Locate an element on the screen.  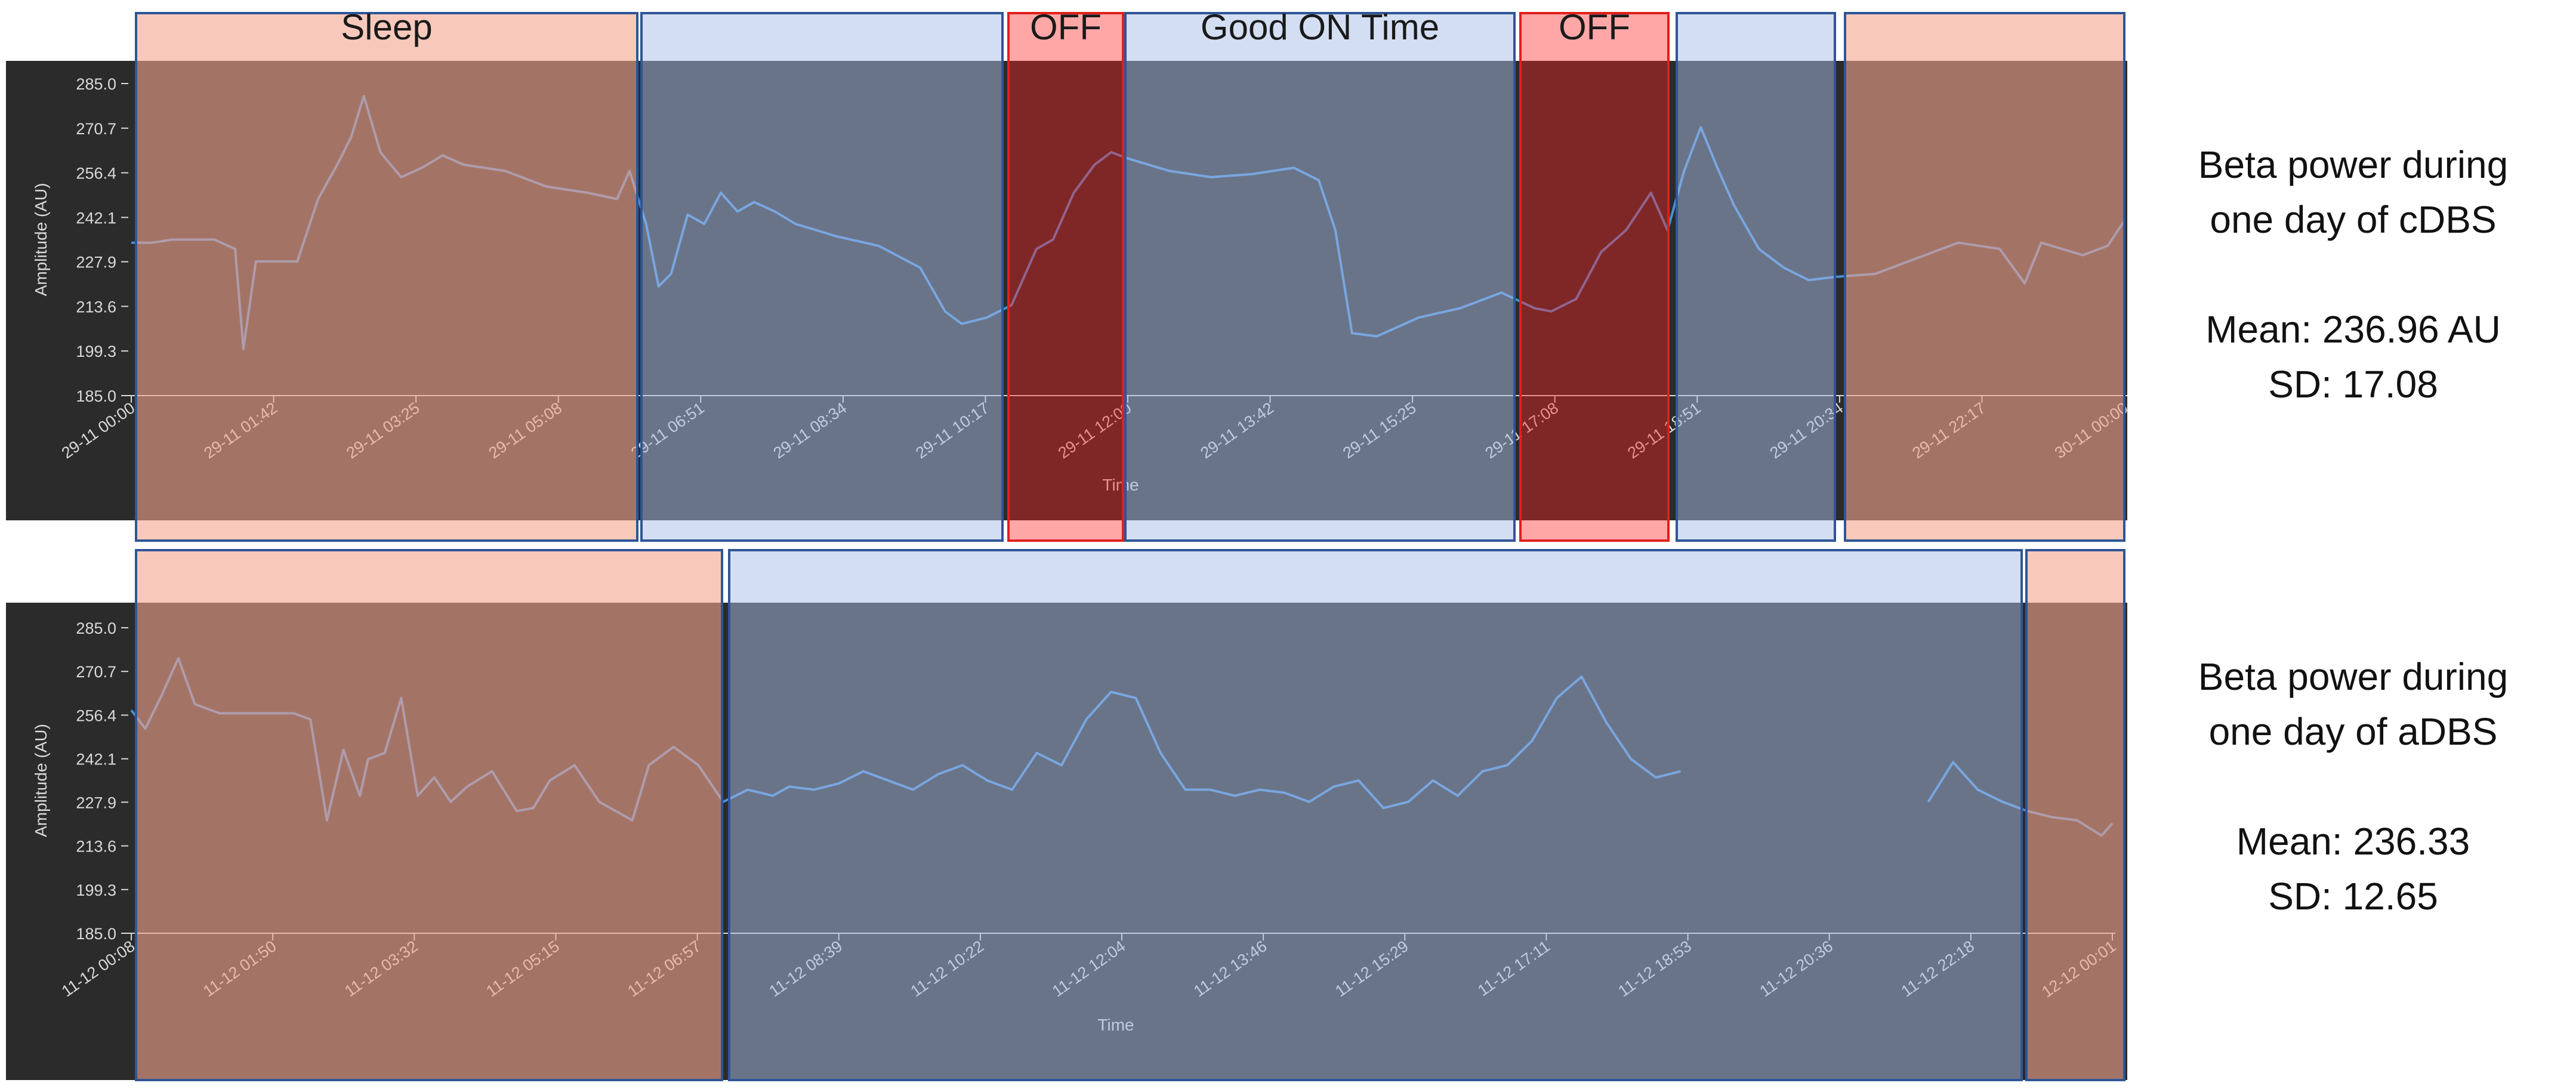
cdbs-y-tick-label: 270.7 is located at coordinates (96, 129).